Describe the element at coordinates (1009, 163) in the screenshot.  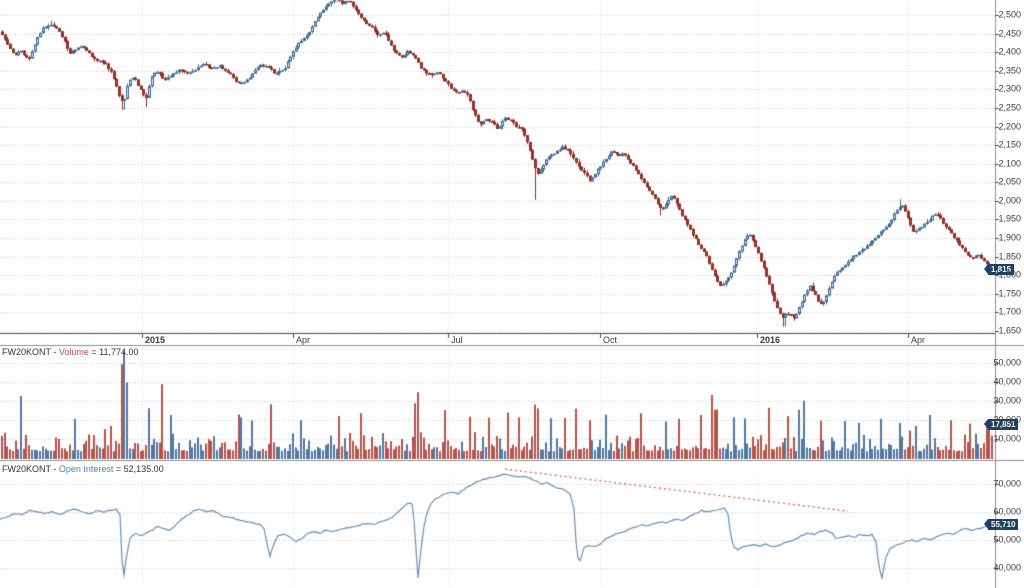
I see `price-tick-label: 2,100` at that location.